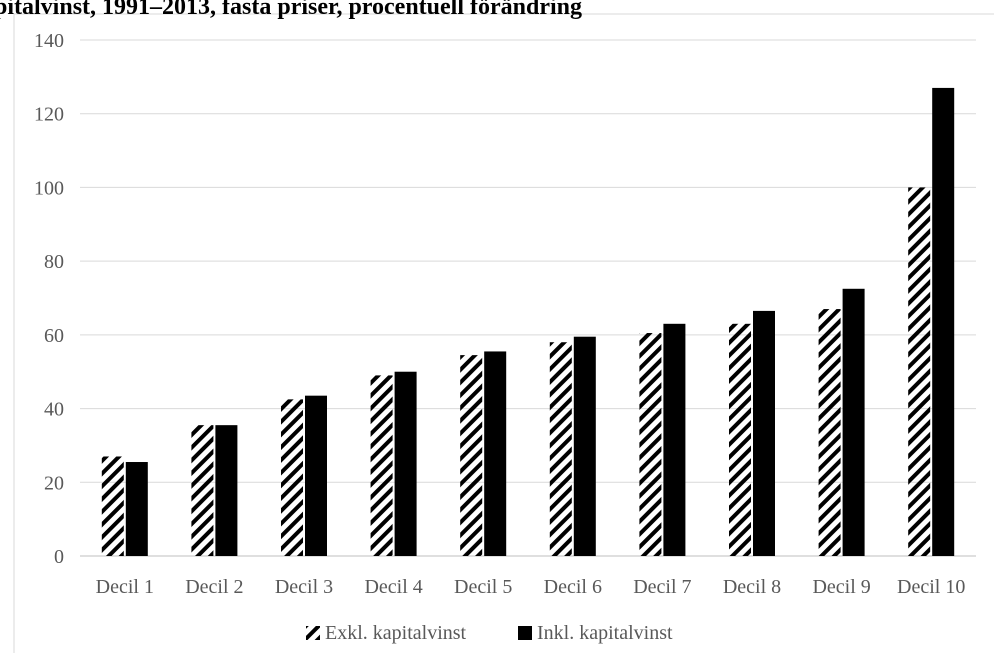 The image size is (994, 653). I want to click on x-tick-label: Decil 2, so click(214, 587).